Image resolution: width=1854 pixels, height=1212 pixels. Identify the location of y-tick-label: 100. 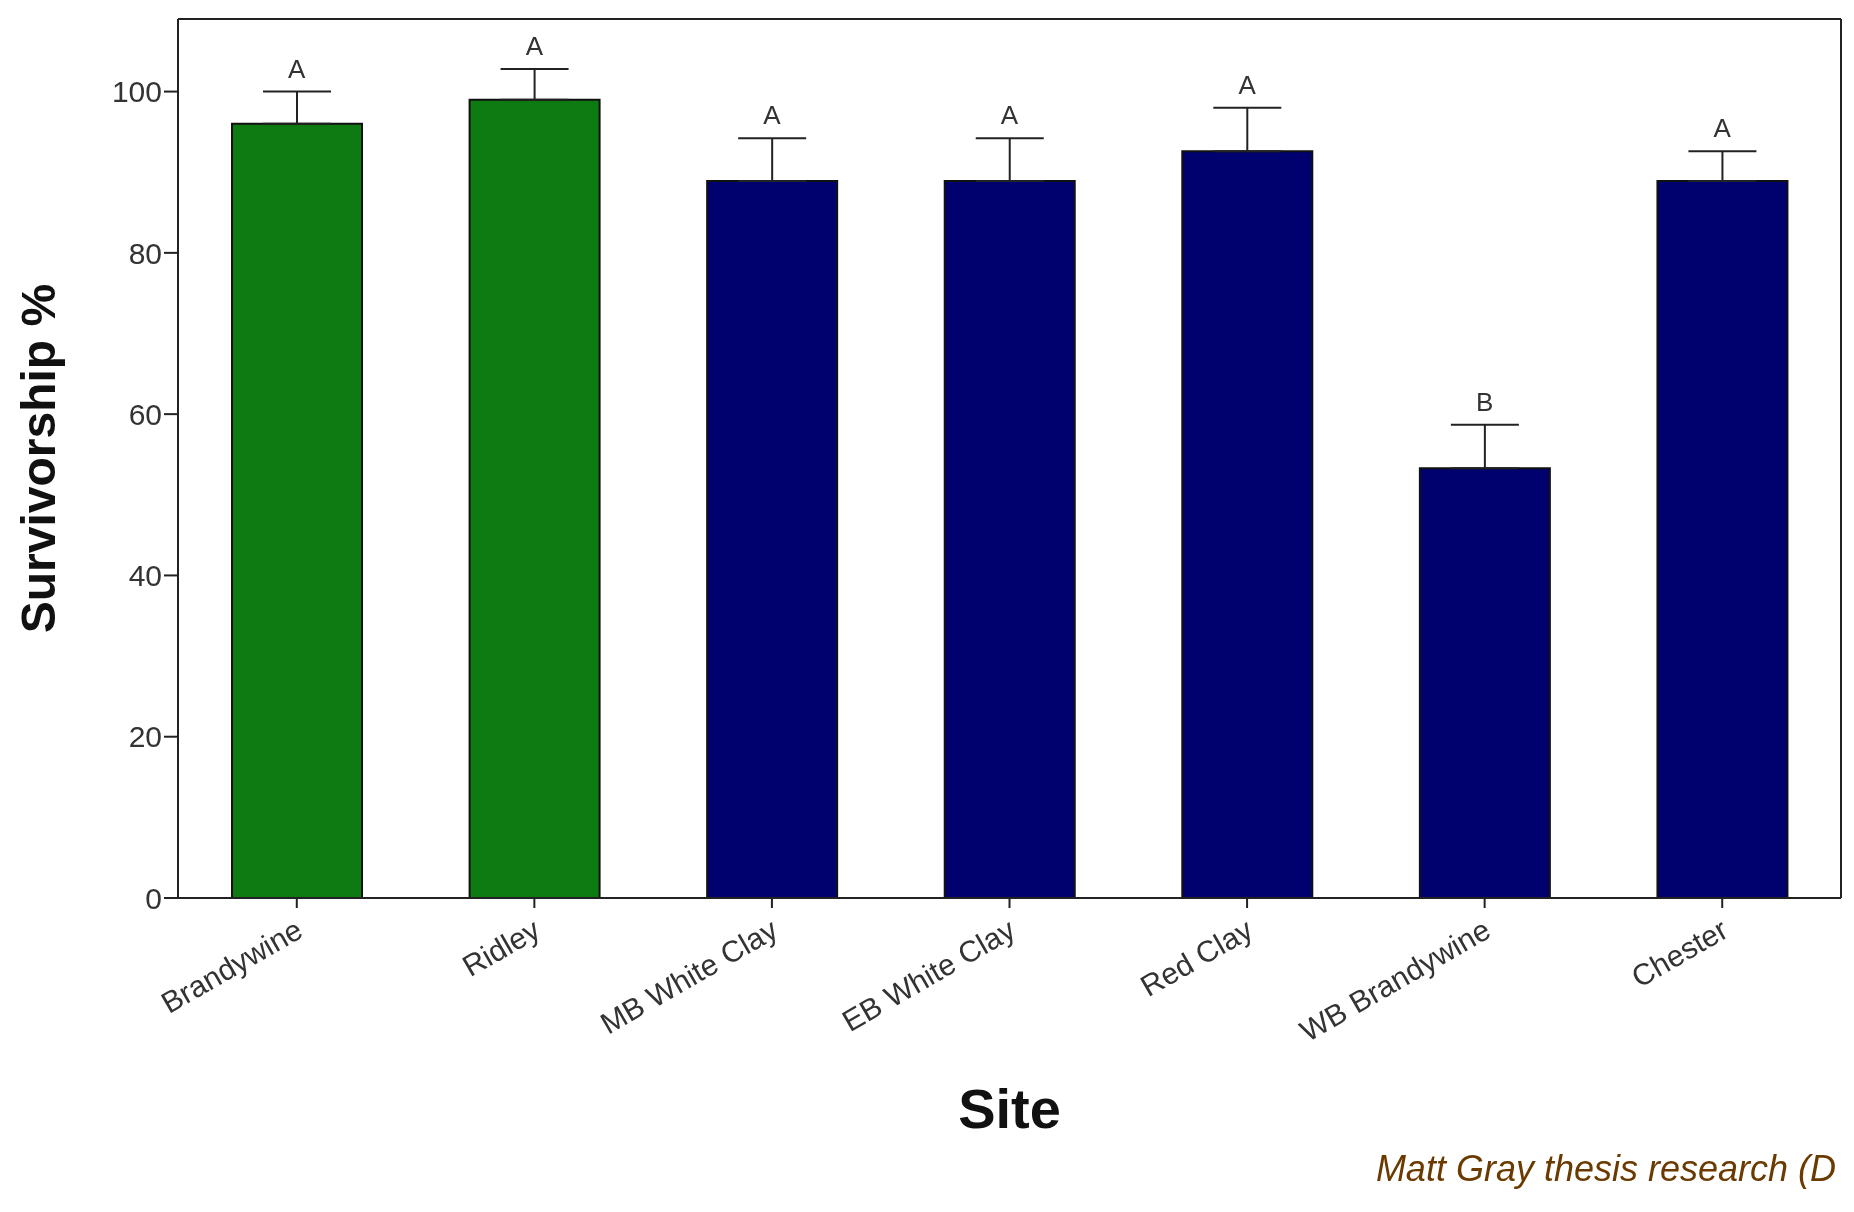
(136, 92).